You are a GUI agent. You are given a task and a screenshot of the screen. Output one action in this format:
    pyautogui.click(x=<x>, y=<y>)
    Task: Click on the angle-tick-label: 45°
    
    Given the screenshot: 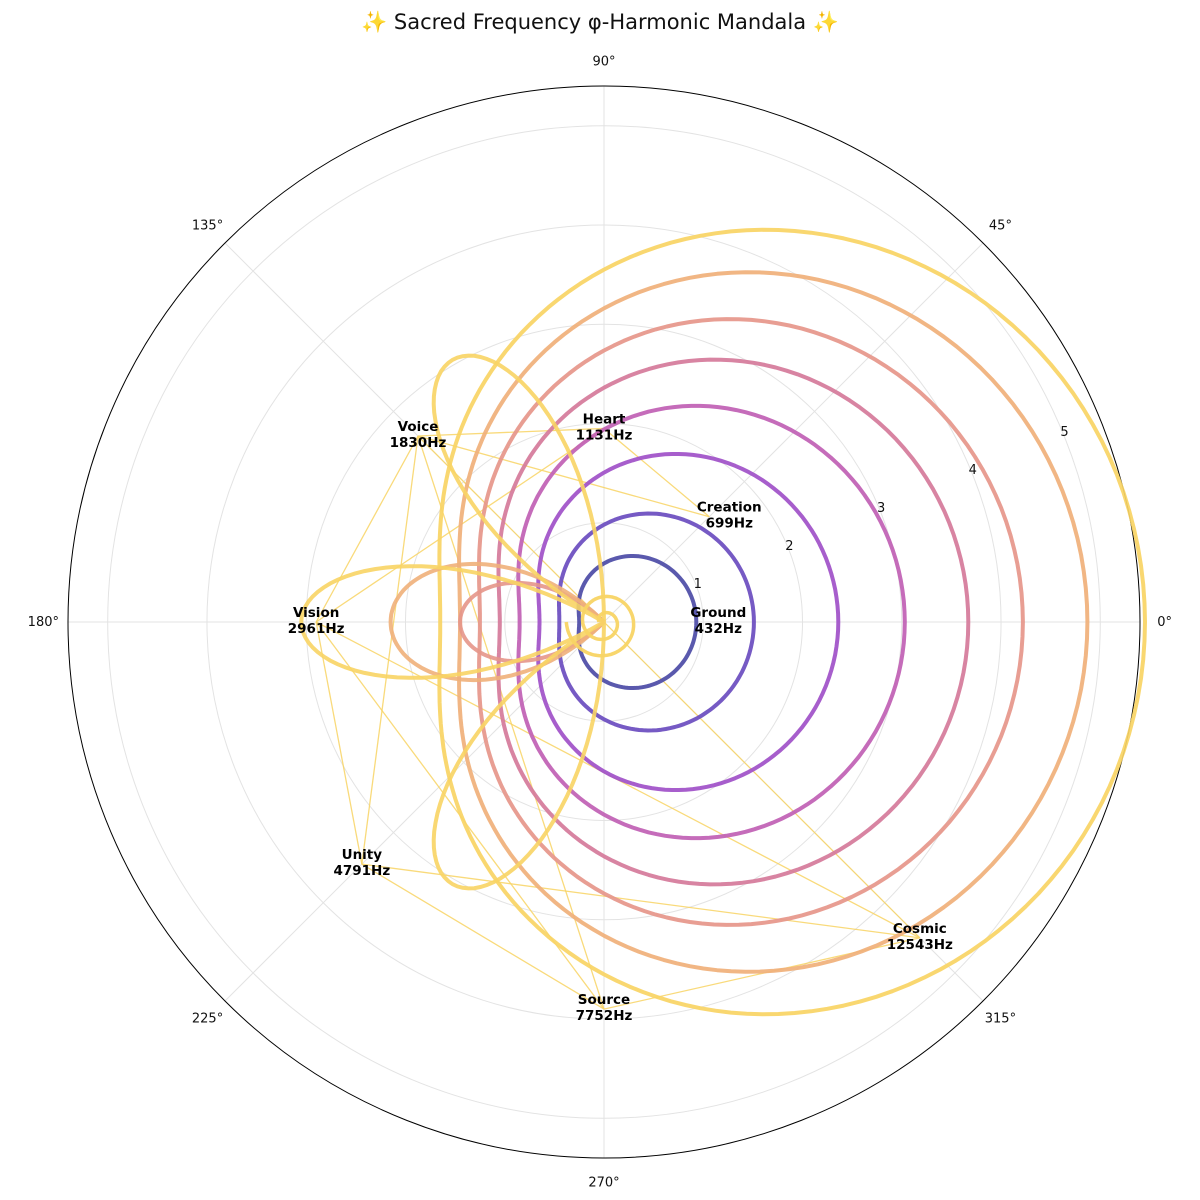 What is the action you would take?
    pyautogui.click(x=1000, y=226)
    